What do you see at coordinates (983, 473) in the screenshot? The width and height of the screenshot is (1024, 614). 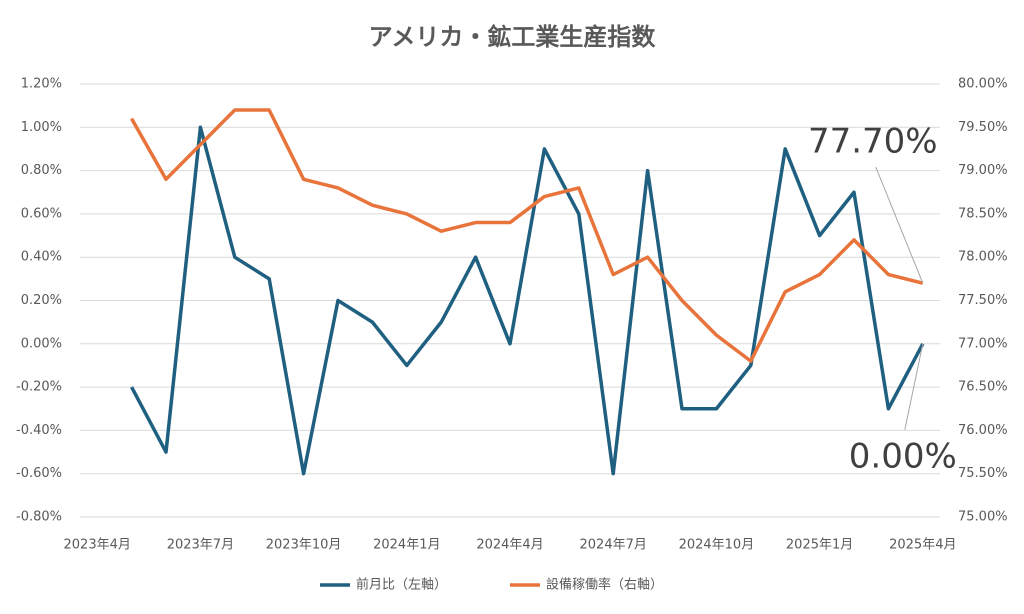 I see `y2-tick-label: 75.50%` at bounding box center [983, 473].